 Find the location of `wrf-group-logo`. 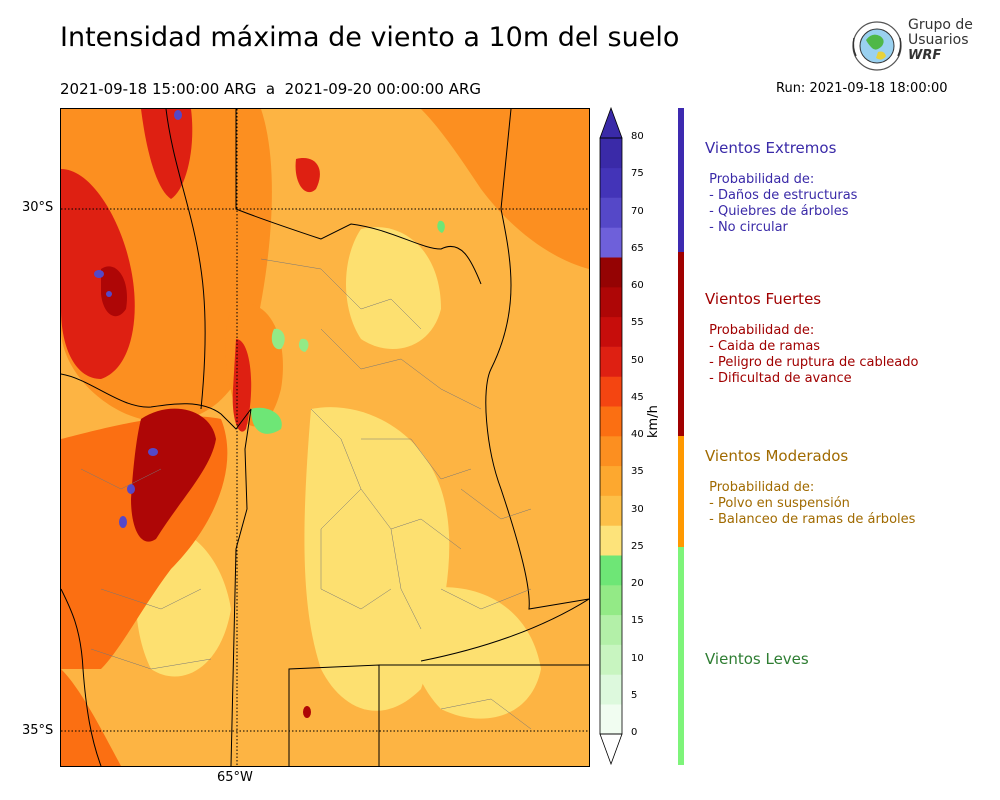

wrf-group-logo is located at coordinates (877, 46).